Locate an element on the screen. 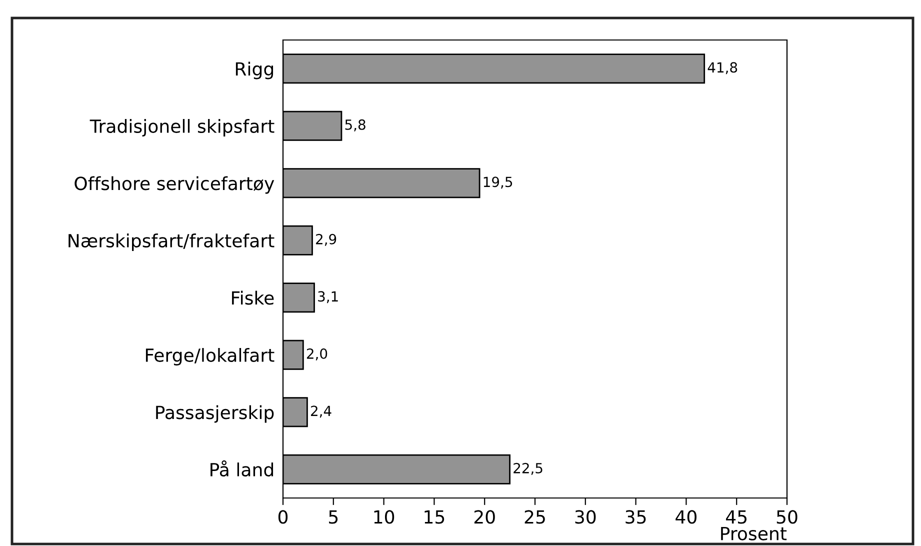  x-axis-title: Prosent is located at coordinates (754, 533).